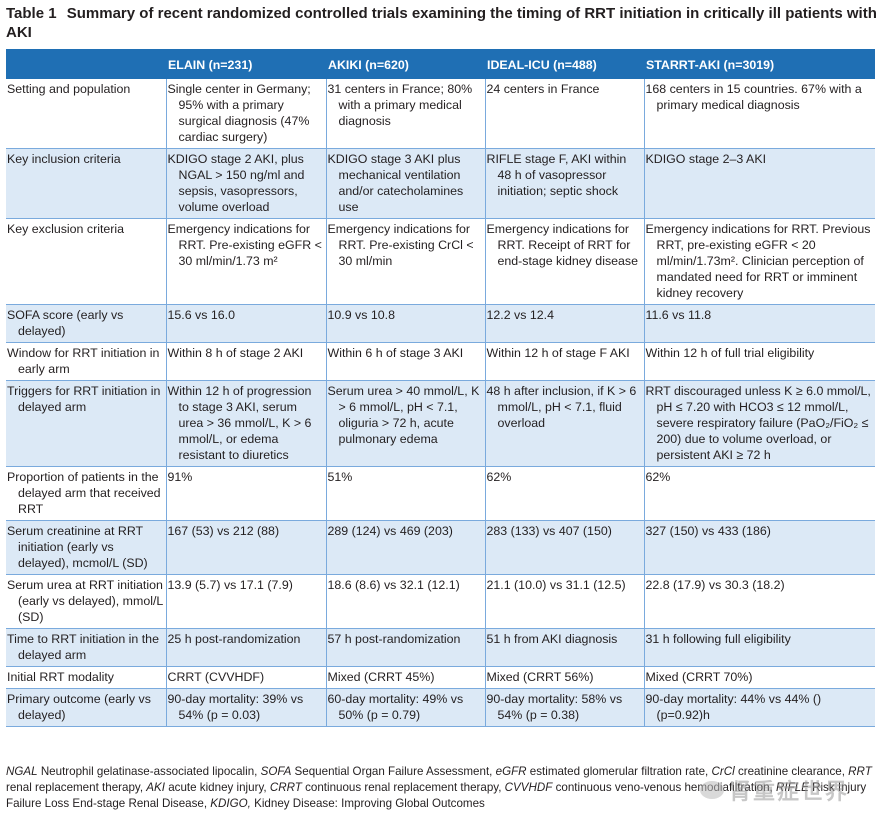 This screenshot has width=881, height=815. Describe the element at coordinates (405, 647) in the screenshot. I see `table-cell: 57 h post-randomization` at that location.